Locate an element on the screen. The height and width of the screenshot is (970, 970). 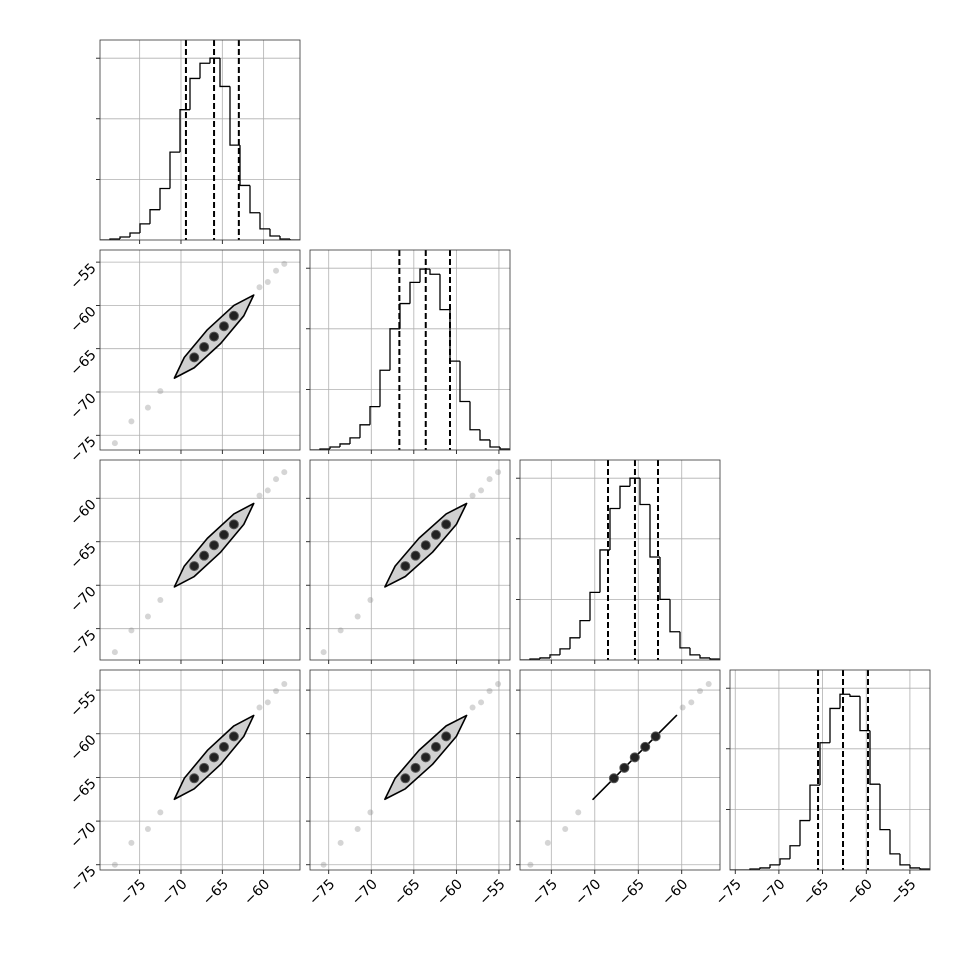
x-tick-label: −60 is located at coordinates (675, 892).